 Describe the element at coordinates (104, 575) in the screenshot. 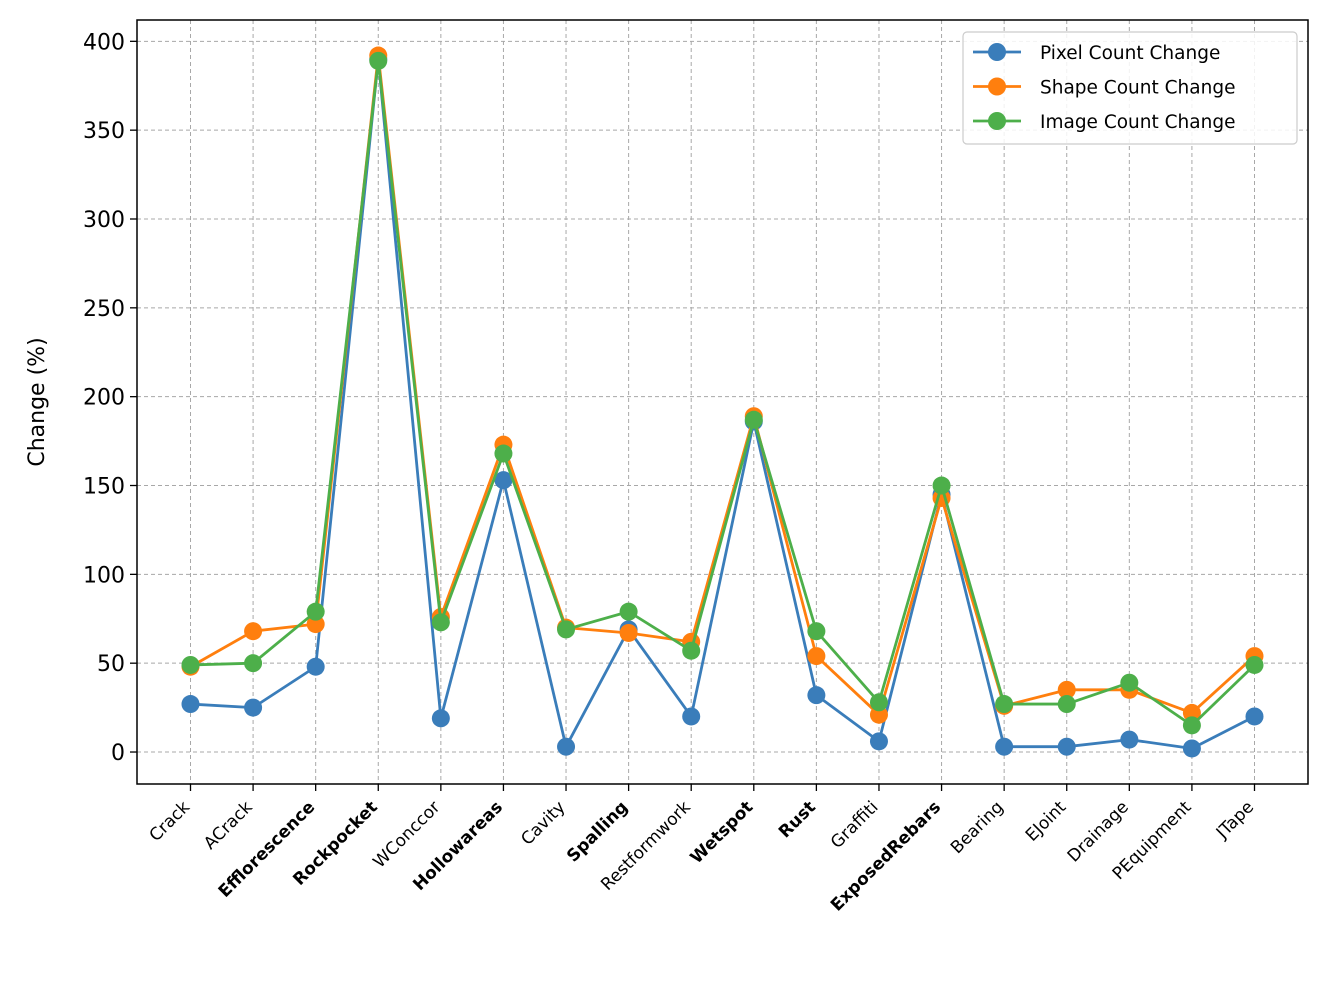

I see `y-tick-label: 100` at that location.